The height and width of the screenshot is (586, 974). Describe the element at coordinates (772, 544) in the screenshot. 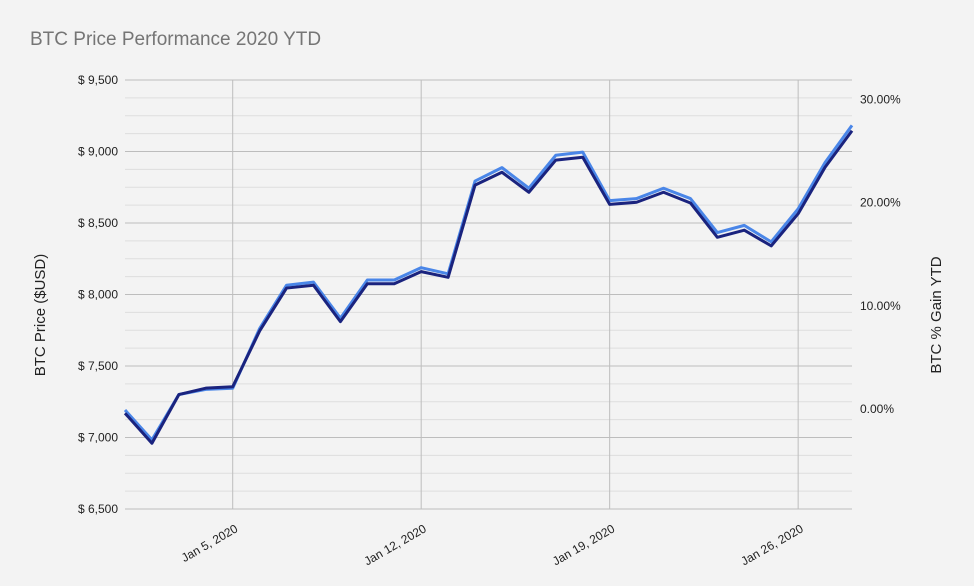

I see `x-tick-label: Jan 26, 2020` at that location.